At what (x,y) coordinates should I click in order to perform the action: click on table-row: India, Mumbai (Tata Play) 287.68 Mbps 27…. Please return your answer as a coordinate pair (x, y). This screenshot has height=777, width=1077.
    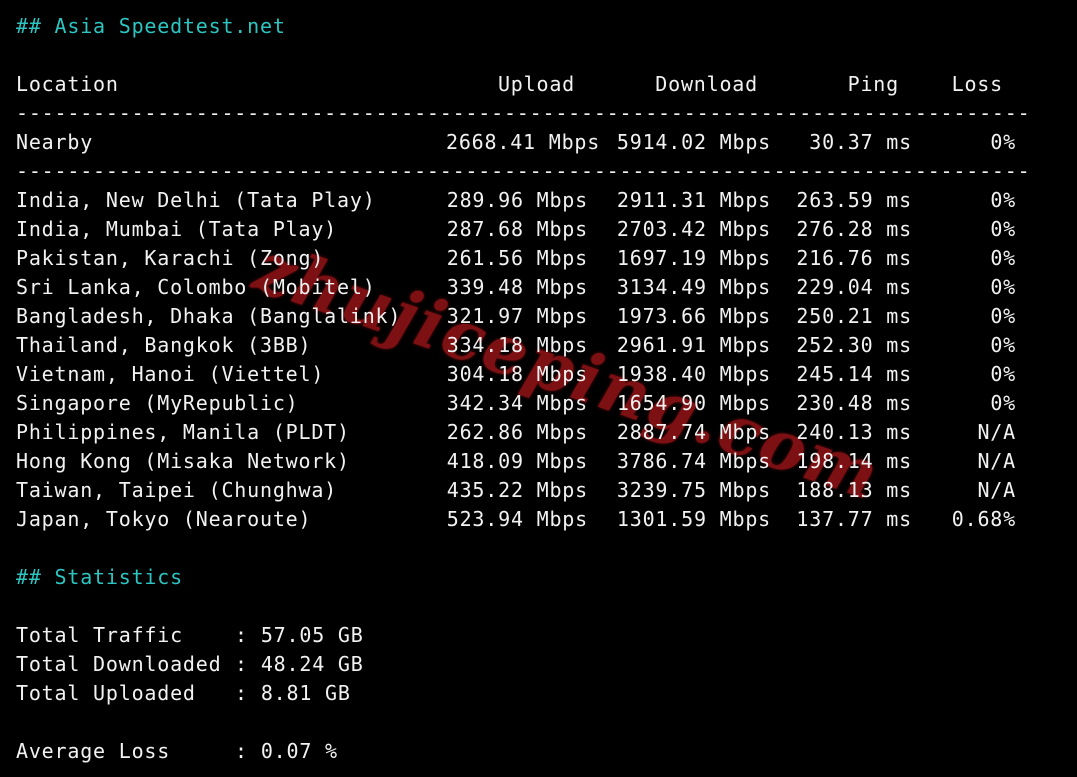
    Looking at the image, I should click on (538, 229).